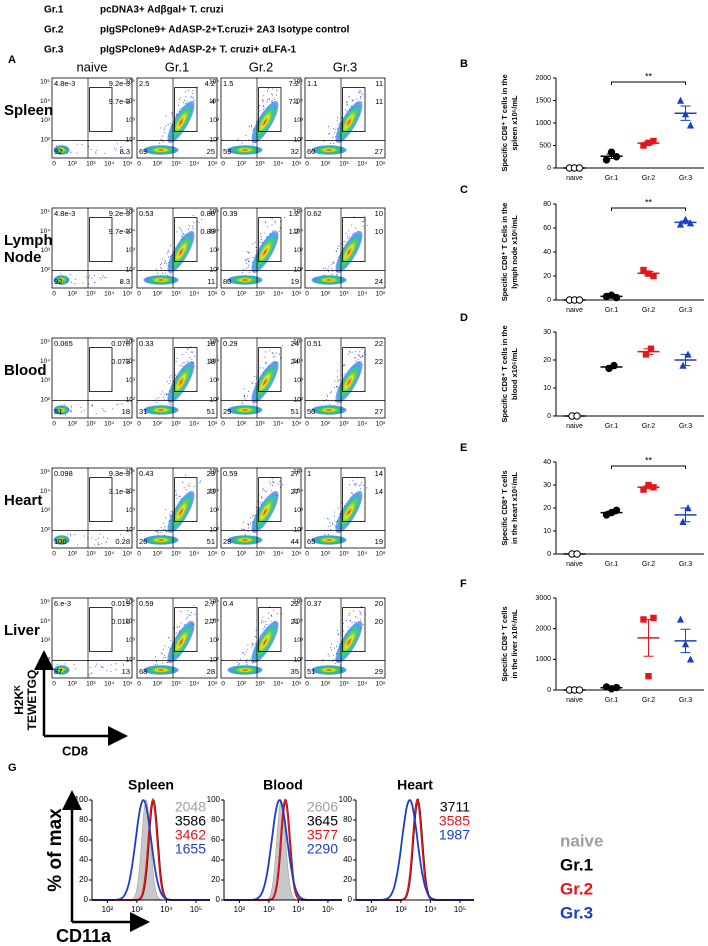 Image resolution: width=708 pixels, height=946 pixels. Describe the element at coordinates (574, 564) in the screenshot. I see `x-tick-label: naive` at that location.